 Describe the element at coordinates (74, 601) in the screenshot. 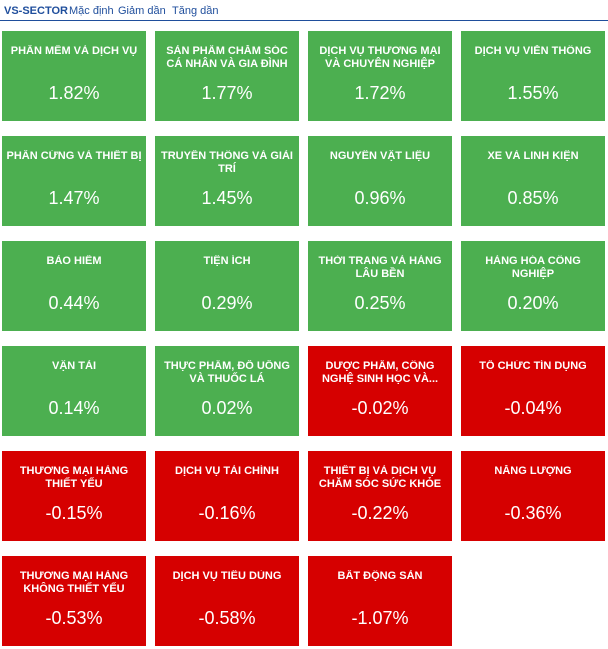

I see `sector-tile: THƯƠNG MẠI HÀNG KHÔNG THIẾT YẾU -0.53%` at that location.